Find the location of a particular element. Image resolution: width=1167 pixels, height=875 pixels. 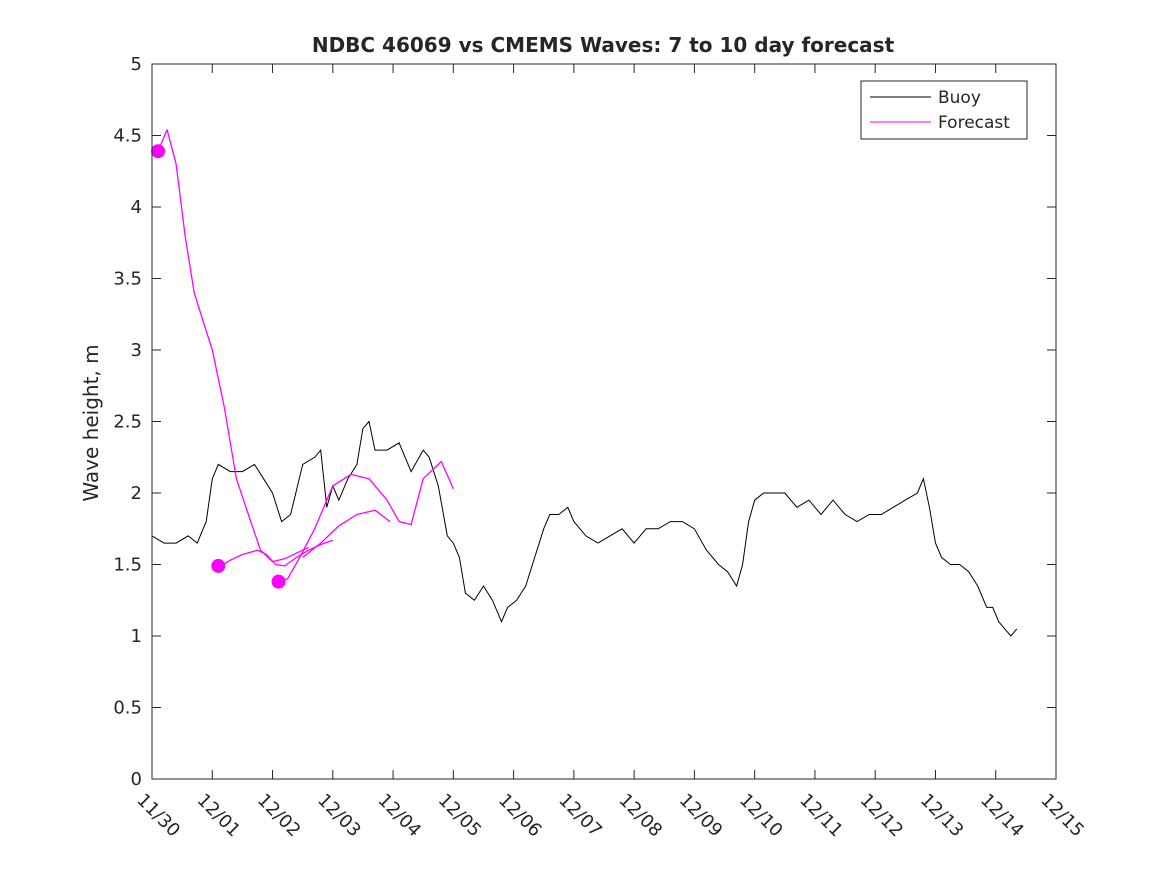

x-tick-label: 12/08 is located at coordinates (641, 816).